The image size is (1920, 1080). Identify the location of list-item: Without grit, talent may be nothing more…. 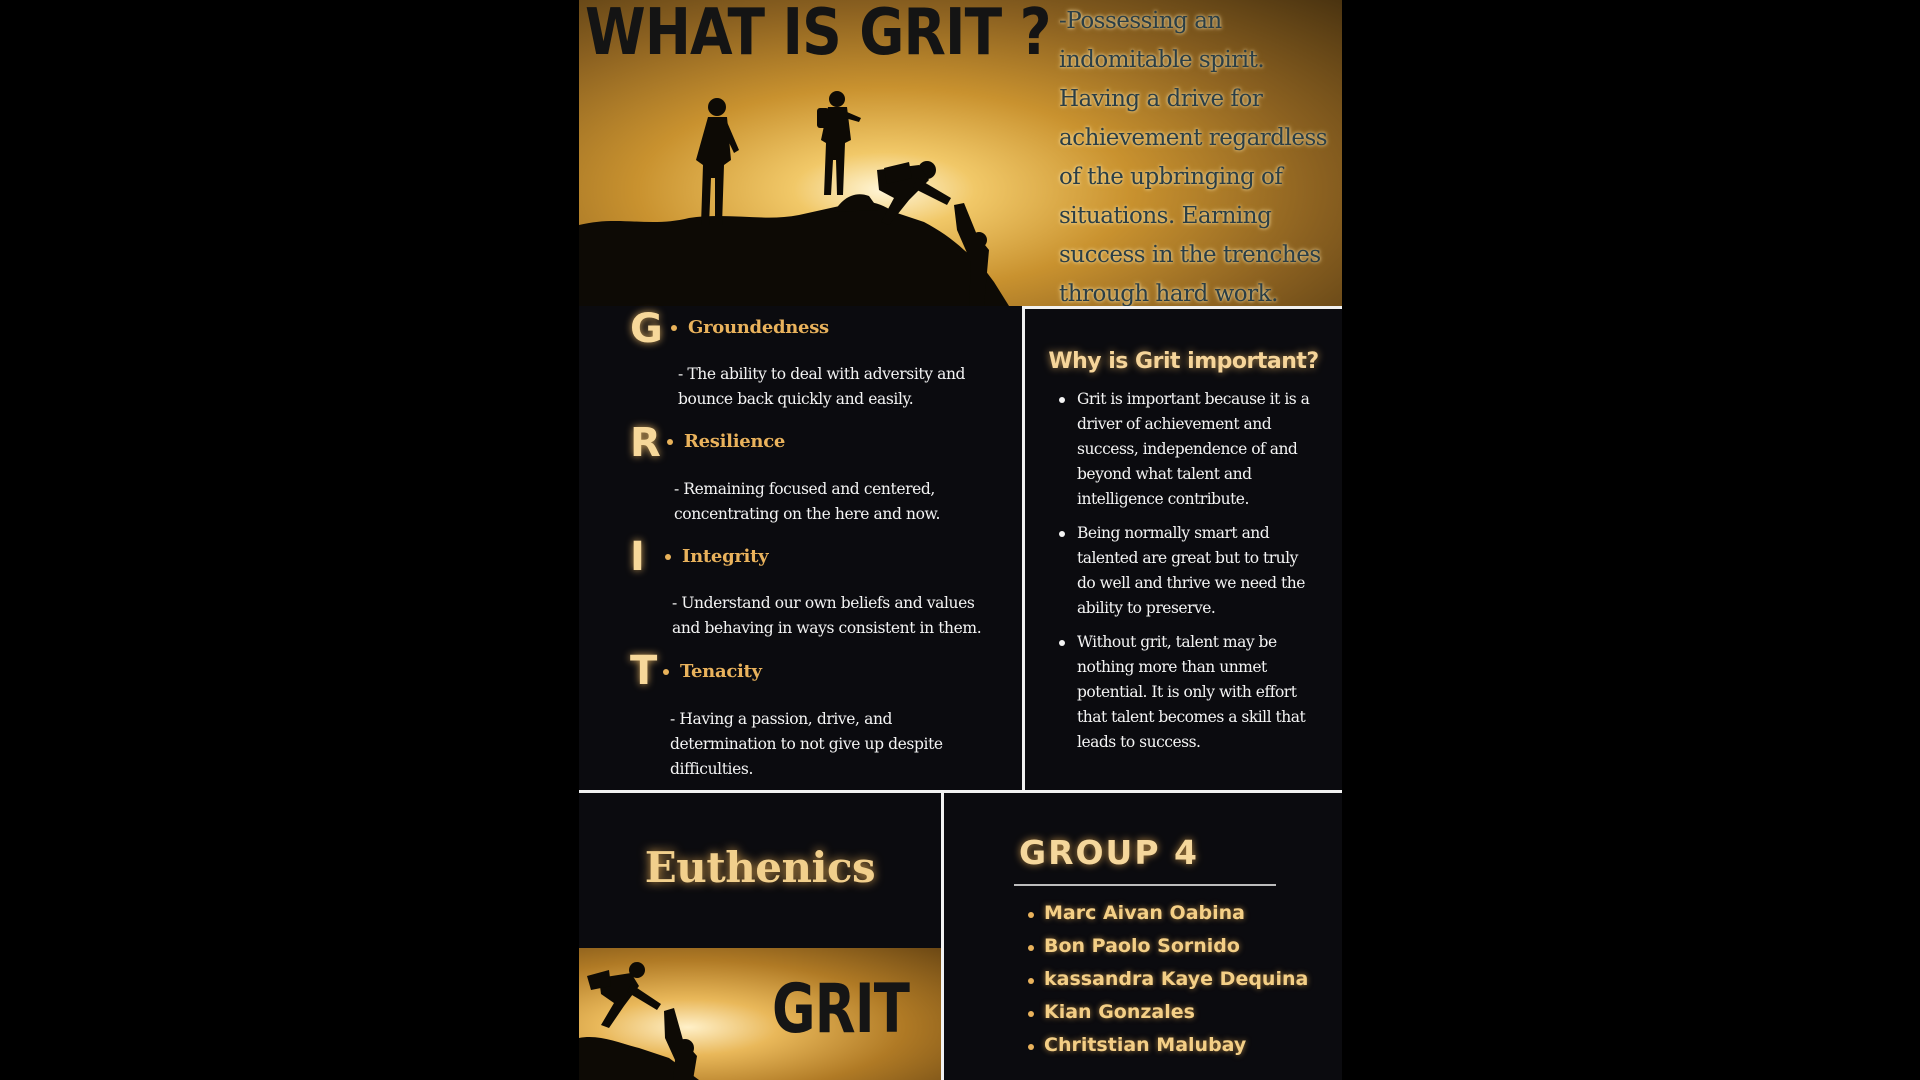
(1185, 692).